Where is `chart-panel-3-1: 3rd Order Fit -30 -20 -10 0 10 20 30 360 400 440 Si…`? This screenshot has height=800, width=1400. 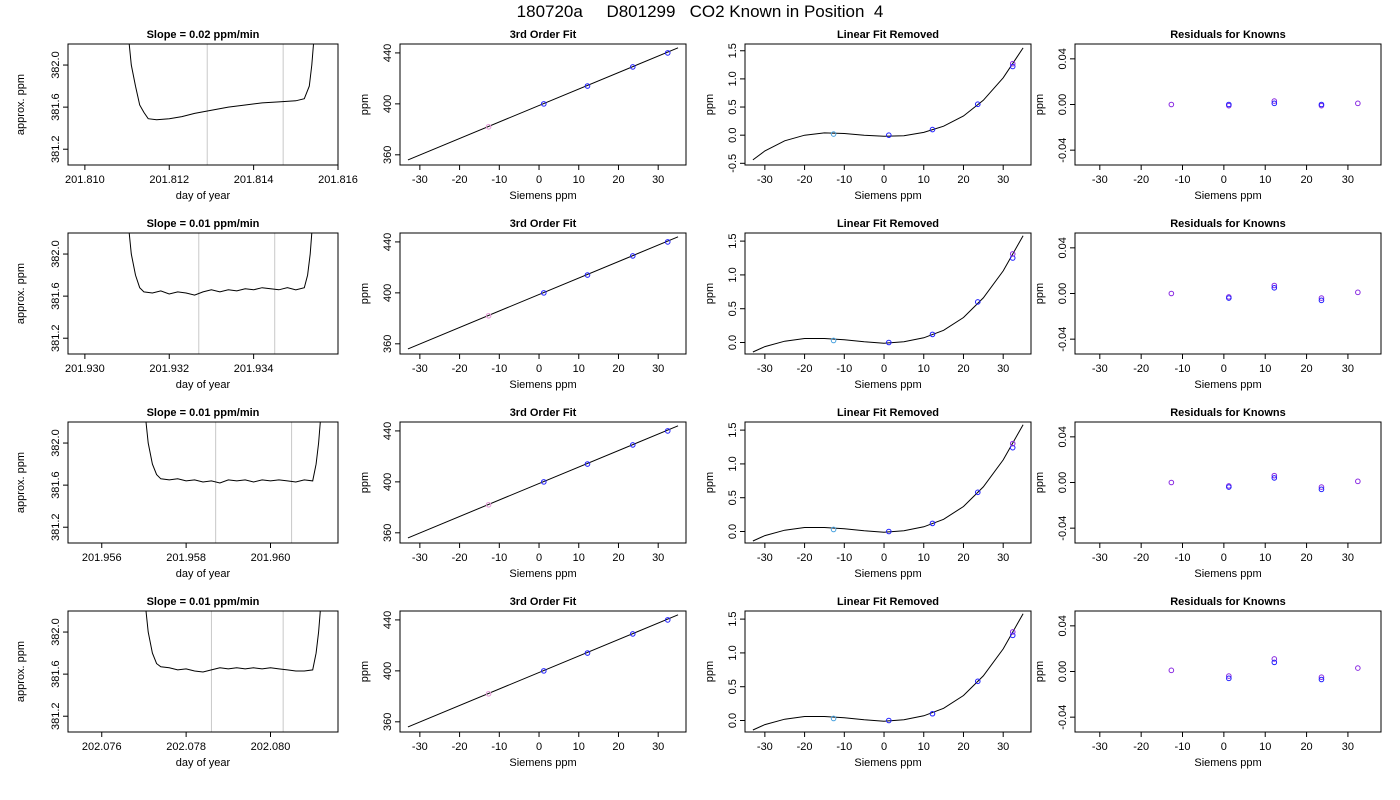 chart-panel-3-1: 3rd Order Fit -30 -20 -10 0 10 20 30 360 400 440 Si… is located at coordinates (523, 682).